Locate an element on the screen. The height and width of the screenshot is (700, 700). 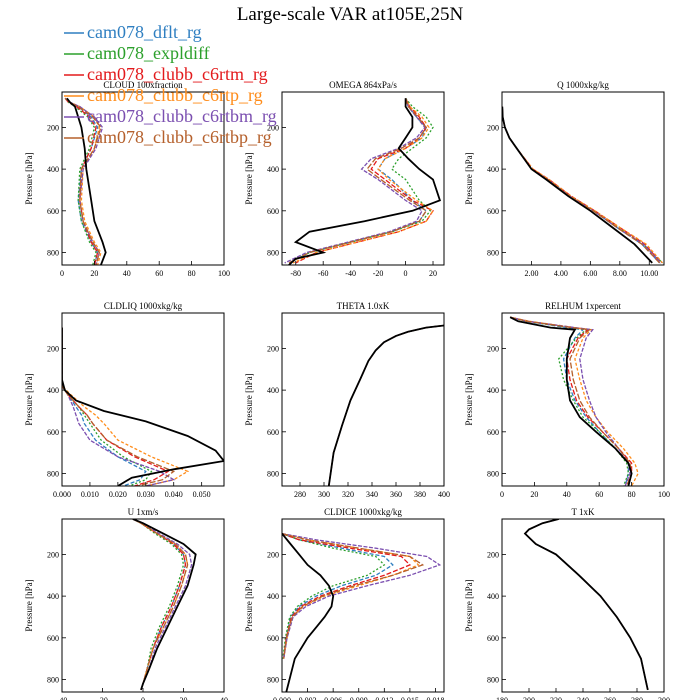
x-tick-label: -20 is located at coordinates (102, 698).